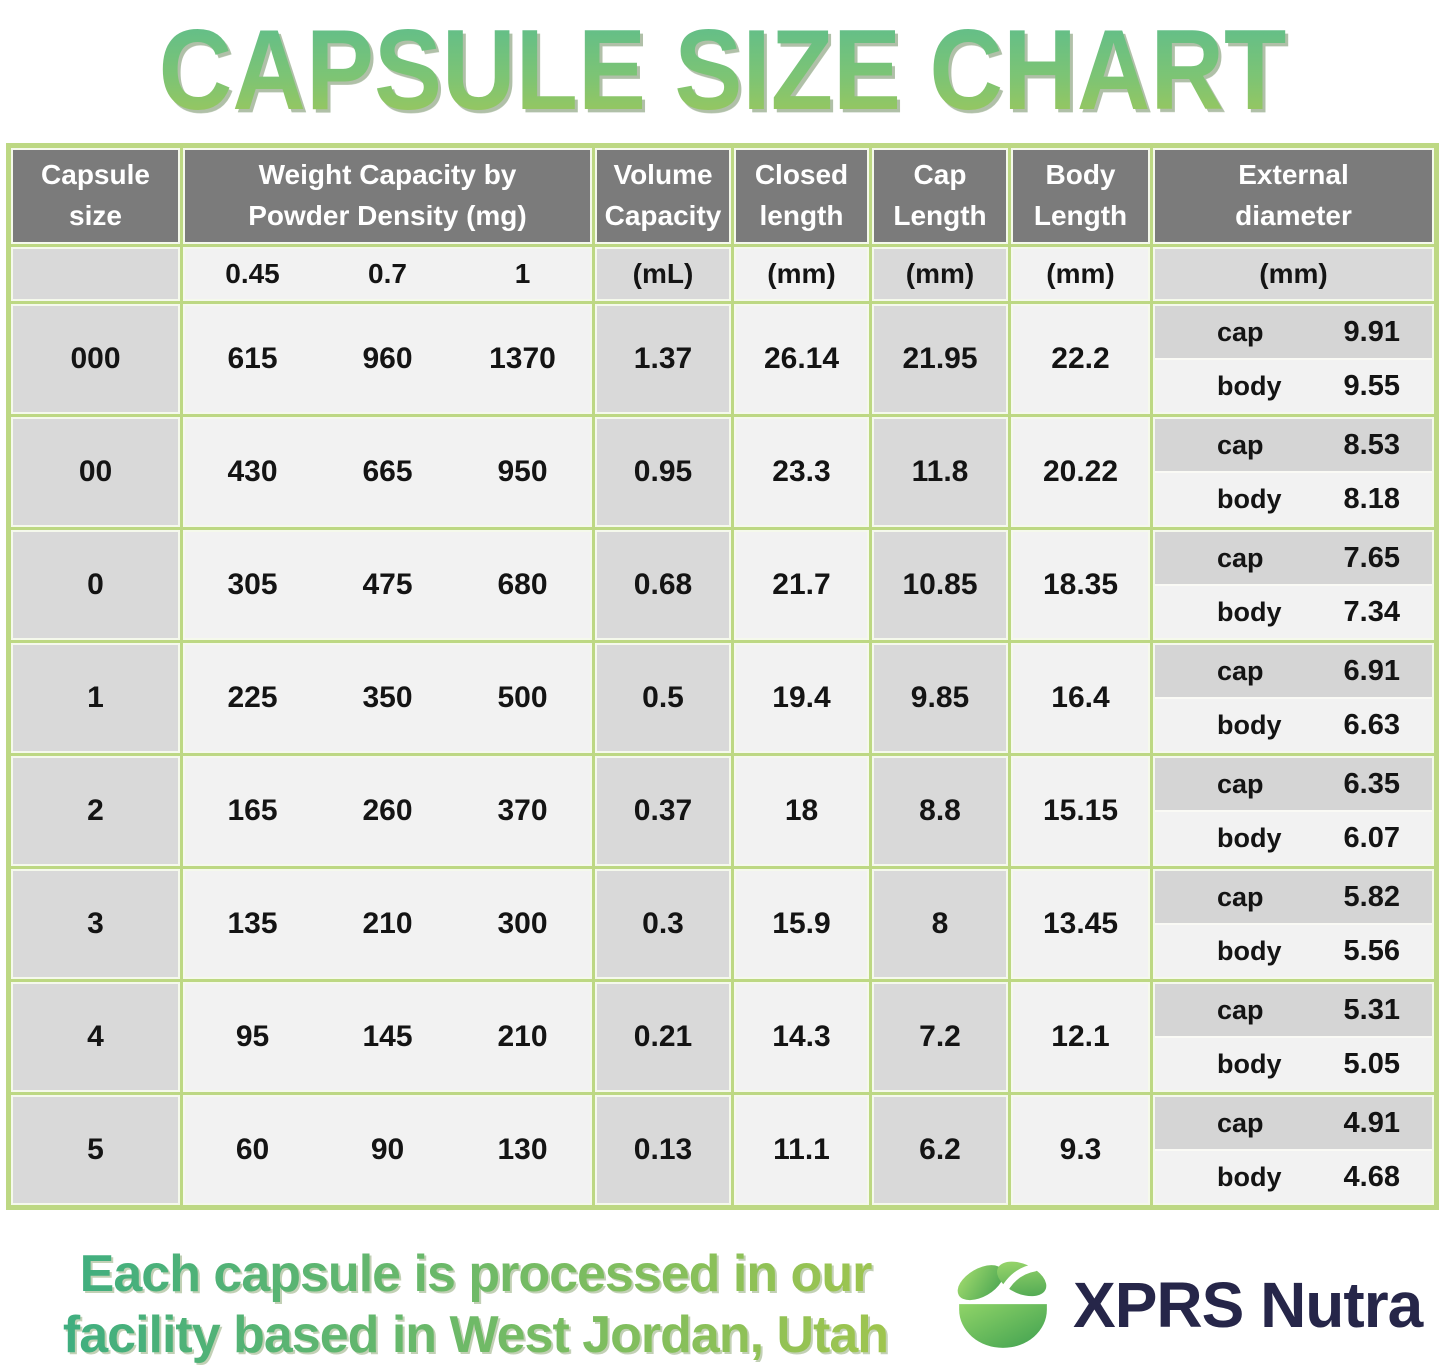 The height and width of the screenshot is (1367, 1445). Describe the element at coordinates (1293, 951) in the screenshot. I see `external-body-subcell: body 5.56` at that location.